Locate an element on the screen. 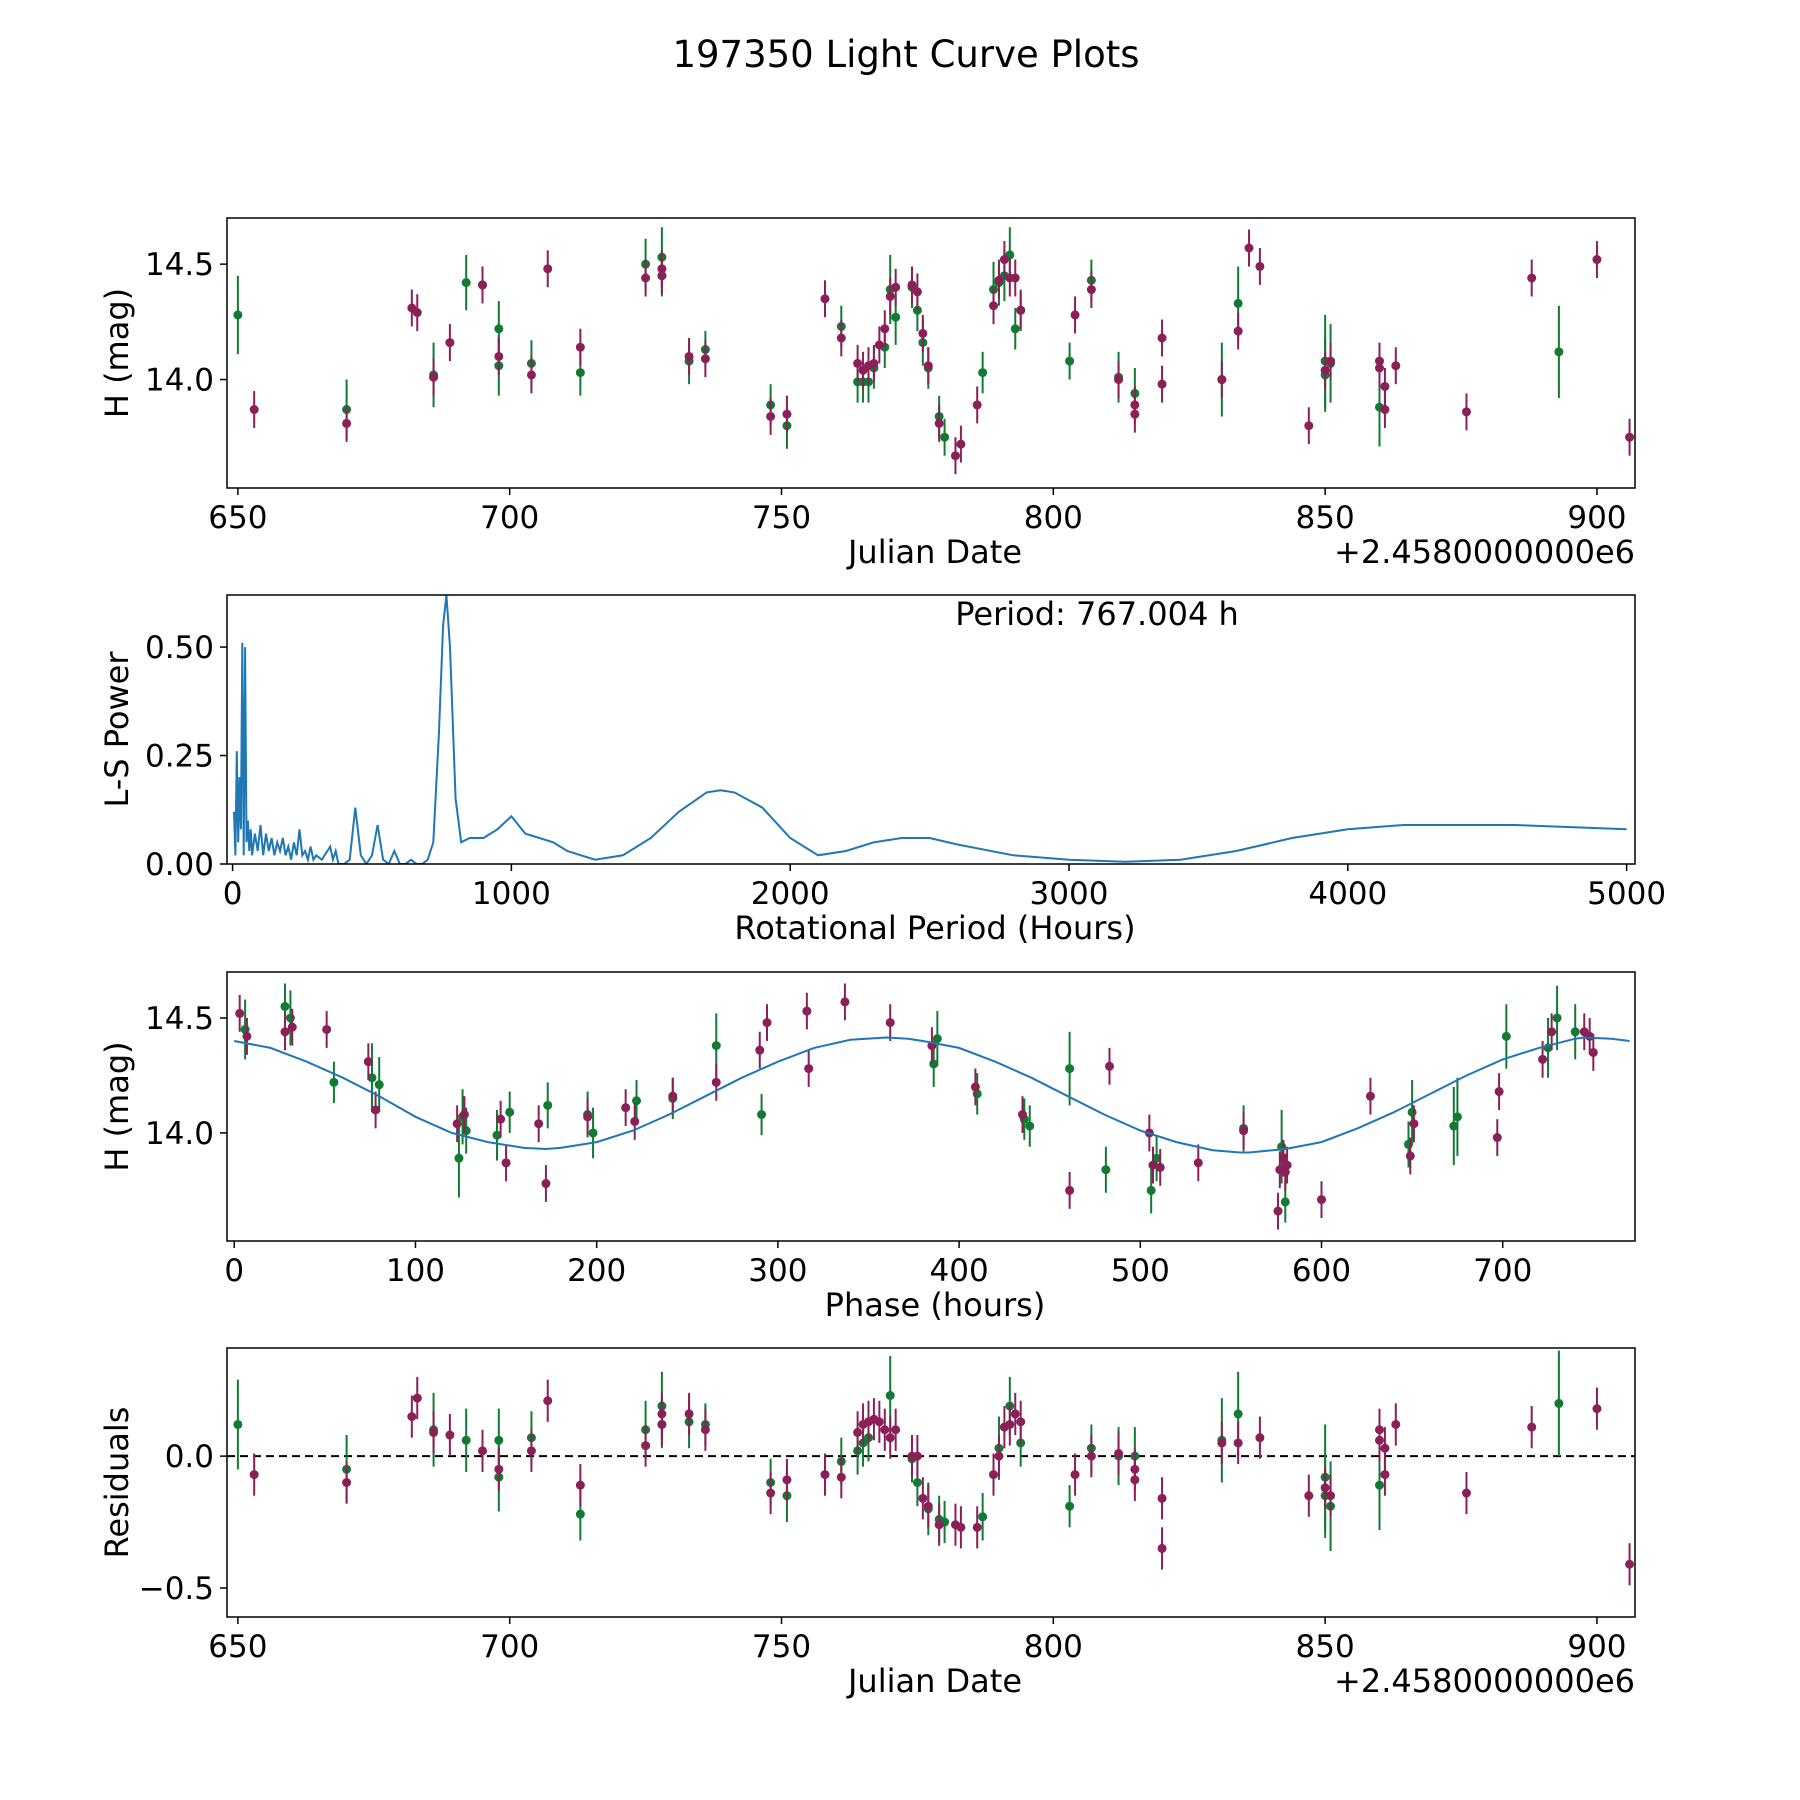 Image resolution: width=1800 pixels, height=1800 pixels. x-tick-label: 5000 is located at coordinates (1626, 894).